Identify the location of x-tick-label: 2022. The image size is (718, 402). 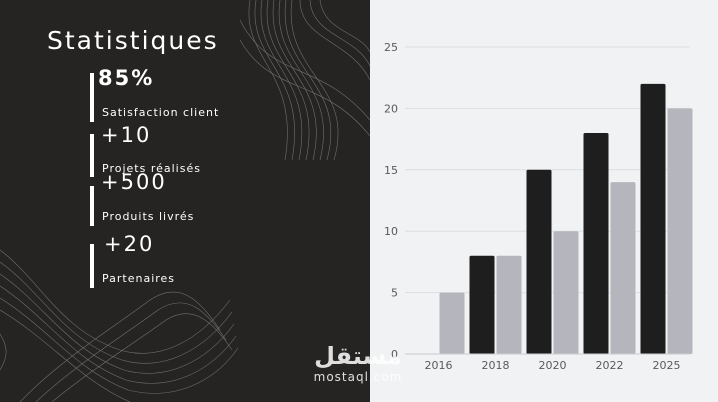
(610, 365).